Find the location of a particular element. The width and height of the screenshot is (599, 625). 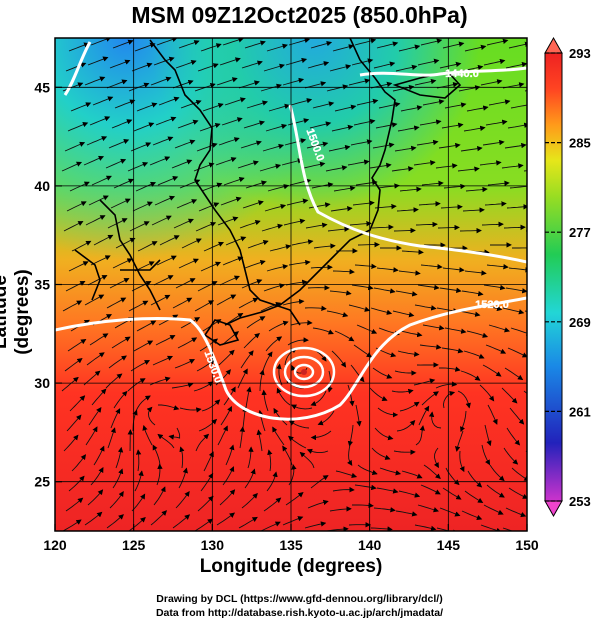

y-axis-label: Latitude (degrees) is located at coordinates (16, 312).